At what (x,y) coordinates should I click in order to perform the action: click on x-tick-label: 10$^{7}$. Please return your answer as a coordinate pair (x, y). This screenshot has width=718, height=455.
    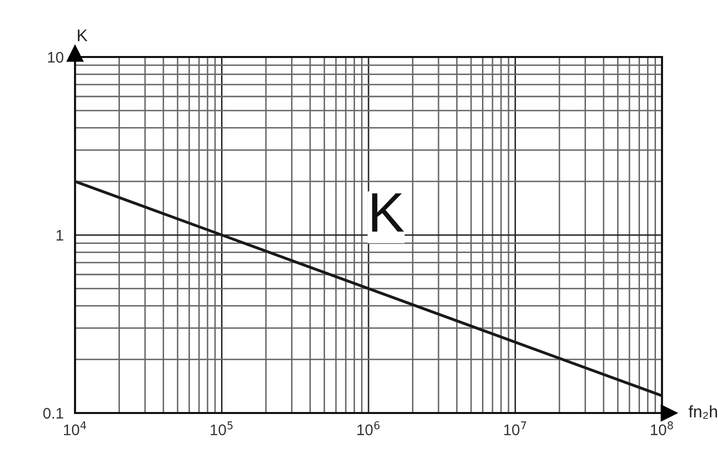
    Looking at the image, I should click on (515, 428).